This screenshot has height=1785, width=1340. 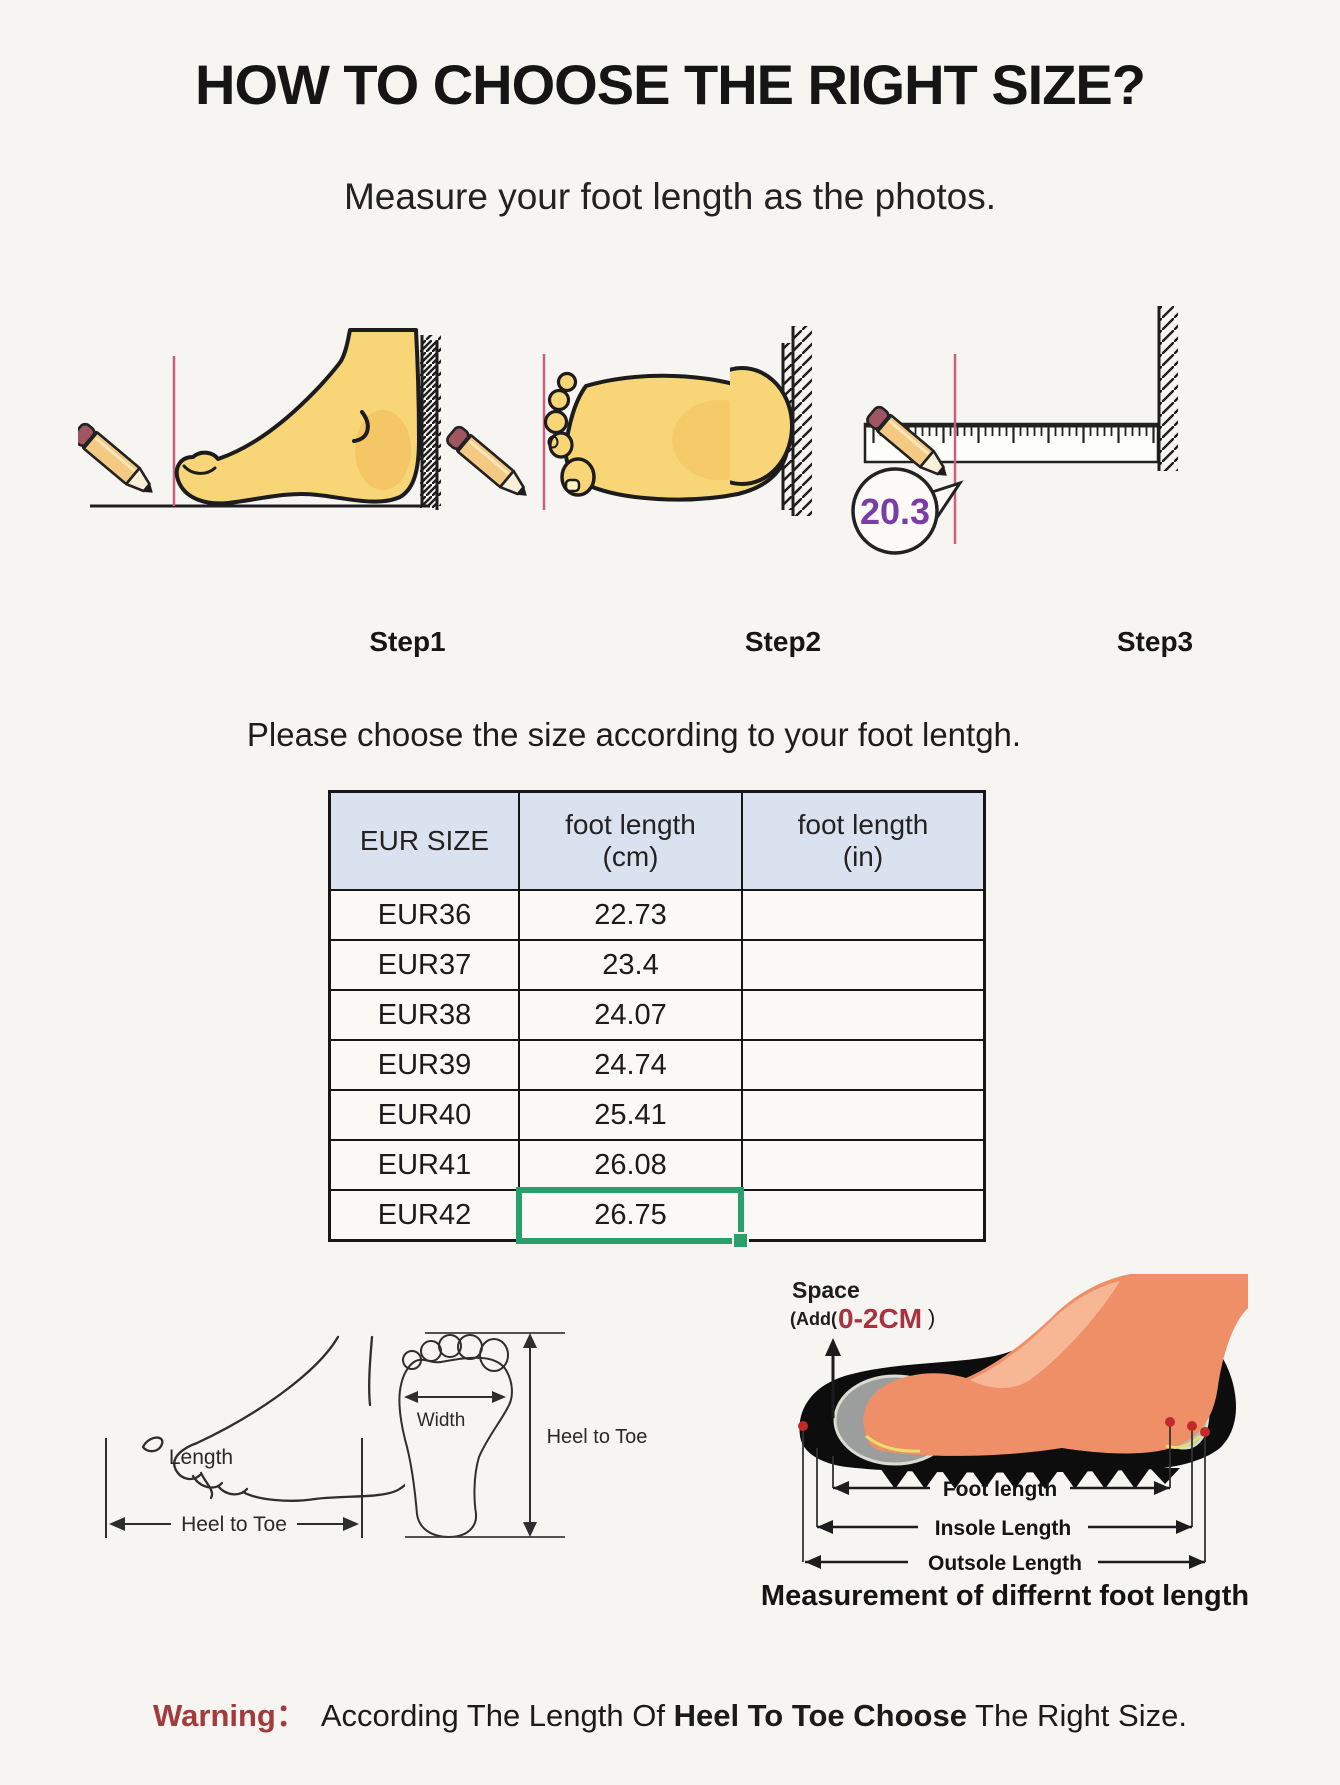 What do you see at coordinates (1055, 1365) in the screenshot?
I see `foot-in-shoe-illustration` at bounding box center [1055, 1365].